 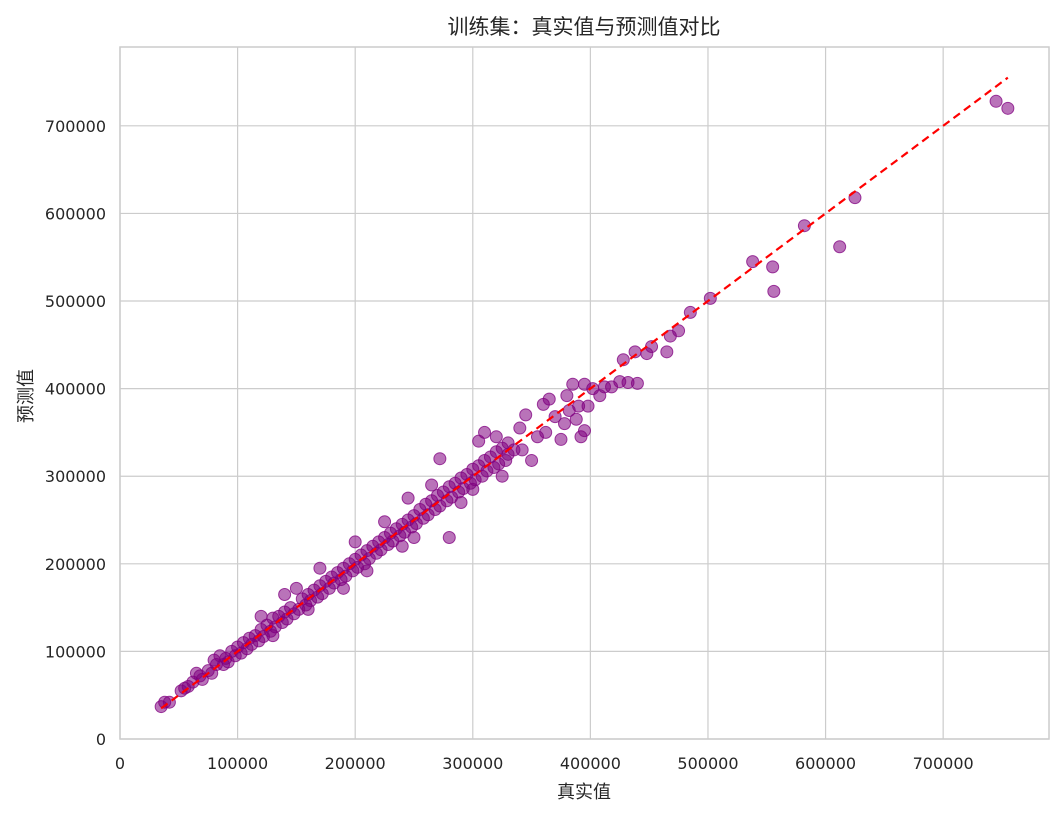 I want to click on x-tick-label: 700000, so click(x=943, y=763).